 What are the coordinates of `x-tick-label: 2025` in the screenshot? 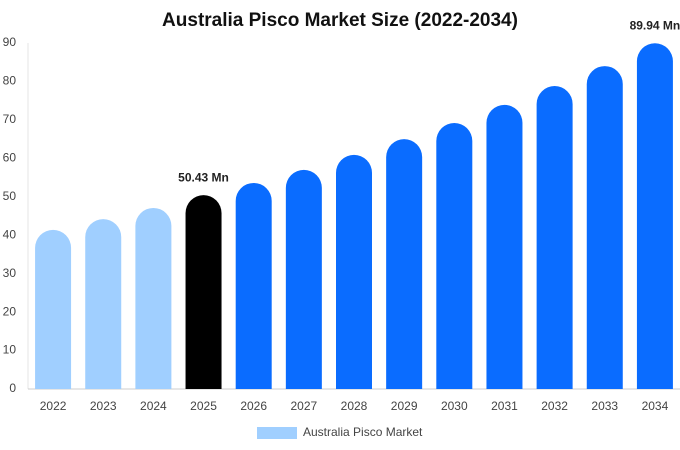 It's located at (203, 406).